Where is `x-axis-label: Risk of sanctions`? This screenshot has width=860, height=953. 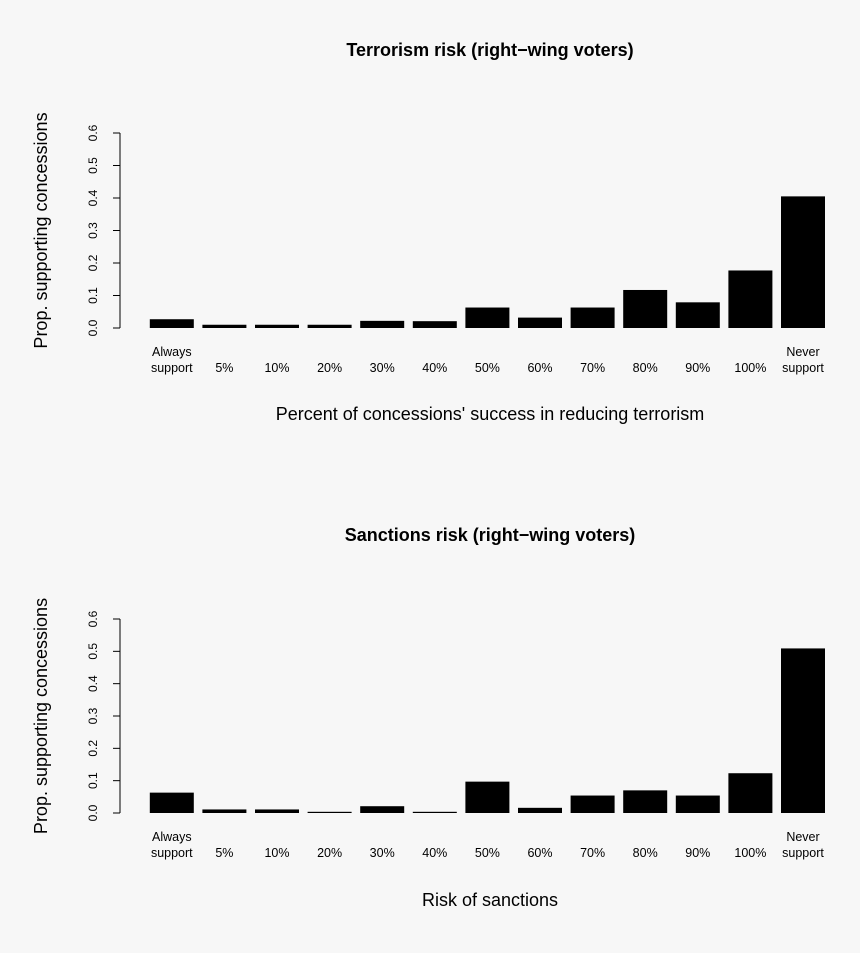
x-axis-label: Risk of sanctions is located at coordinates (490, 900).